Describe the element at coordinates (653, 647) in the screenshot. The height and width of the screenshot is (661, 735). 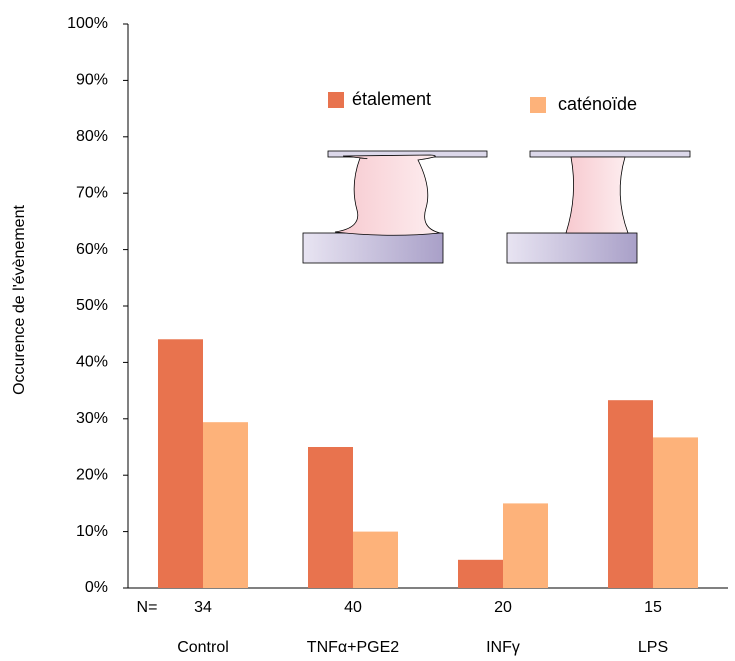
I see `x-tick-label: LPS` at that location.